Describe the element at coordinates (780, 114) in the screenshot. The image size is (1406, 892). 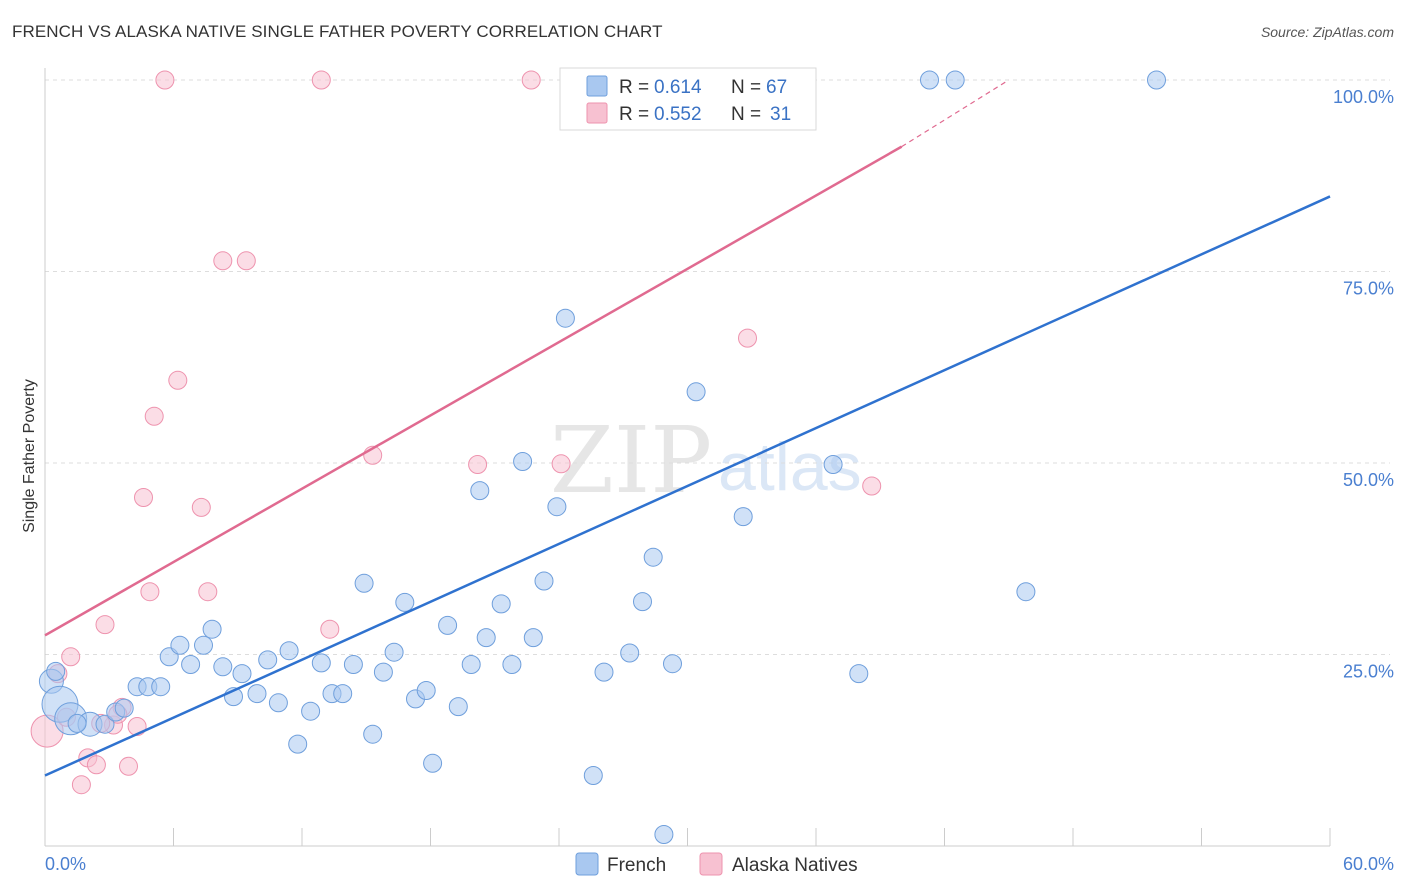
I see `legend-n-value-alaska: 31` at that location.